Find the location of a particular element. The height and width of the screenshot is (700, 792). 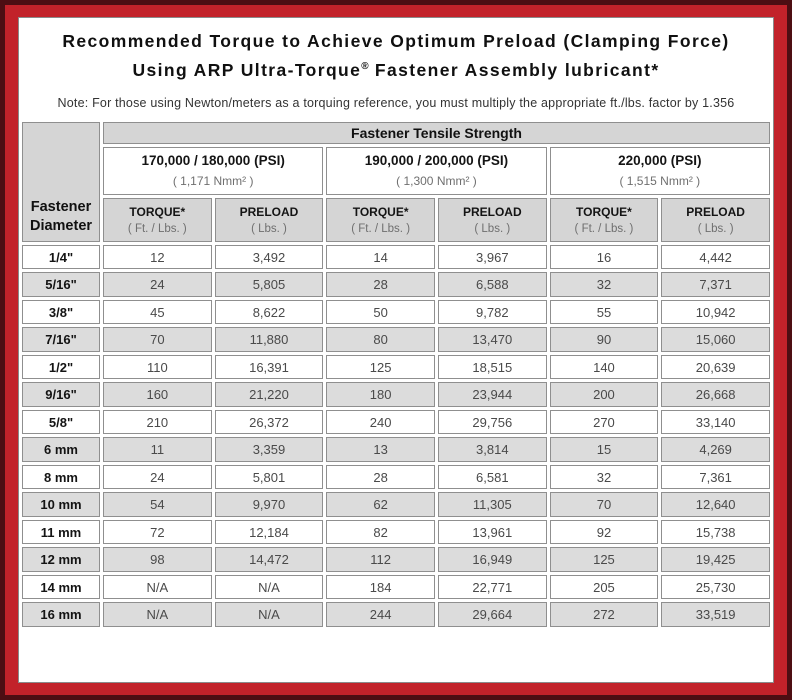

value-cell: 270 is located at coordinates (604, 422).